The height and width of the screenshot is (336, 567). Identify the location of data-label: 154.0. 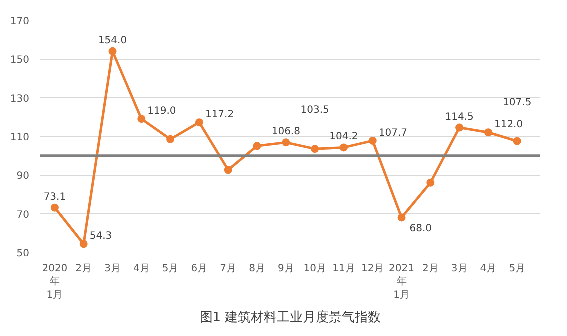
(113, 40).